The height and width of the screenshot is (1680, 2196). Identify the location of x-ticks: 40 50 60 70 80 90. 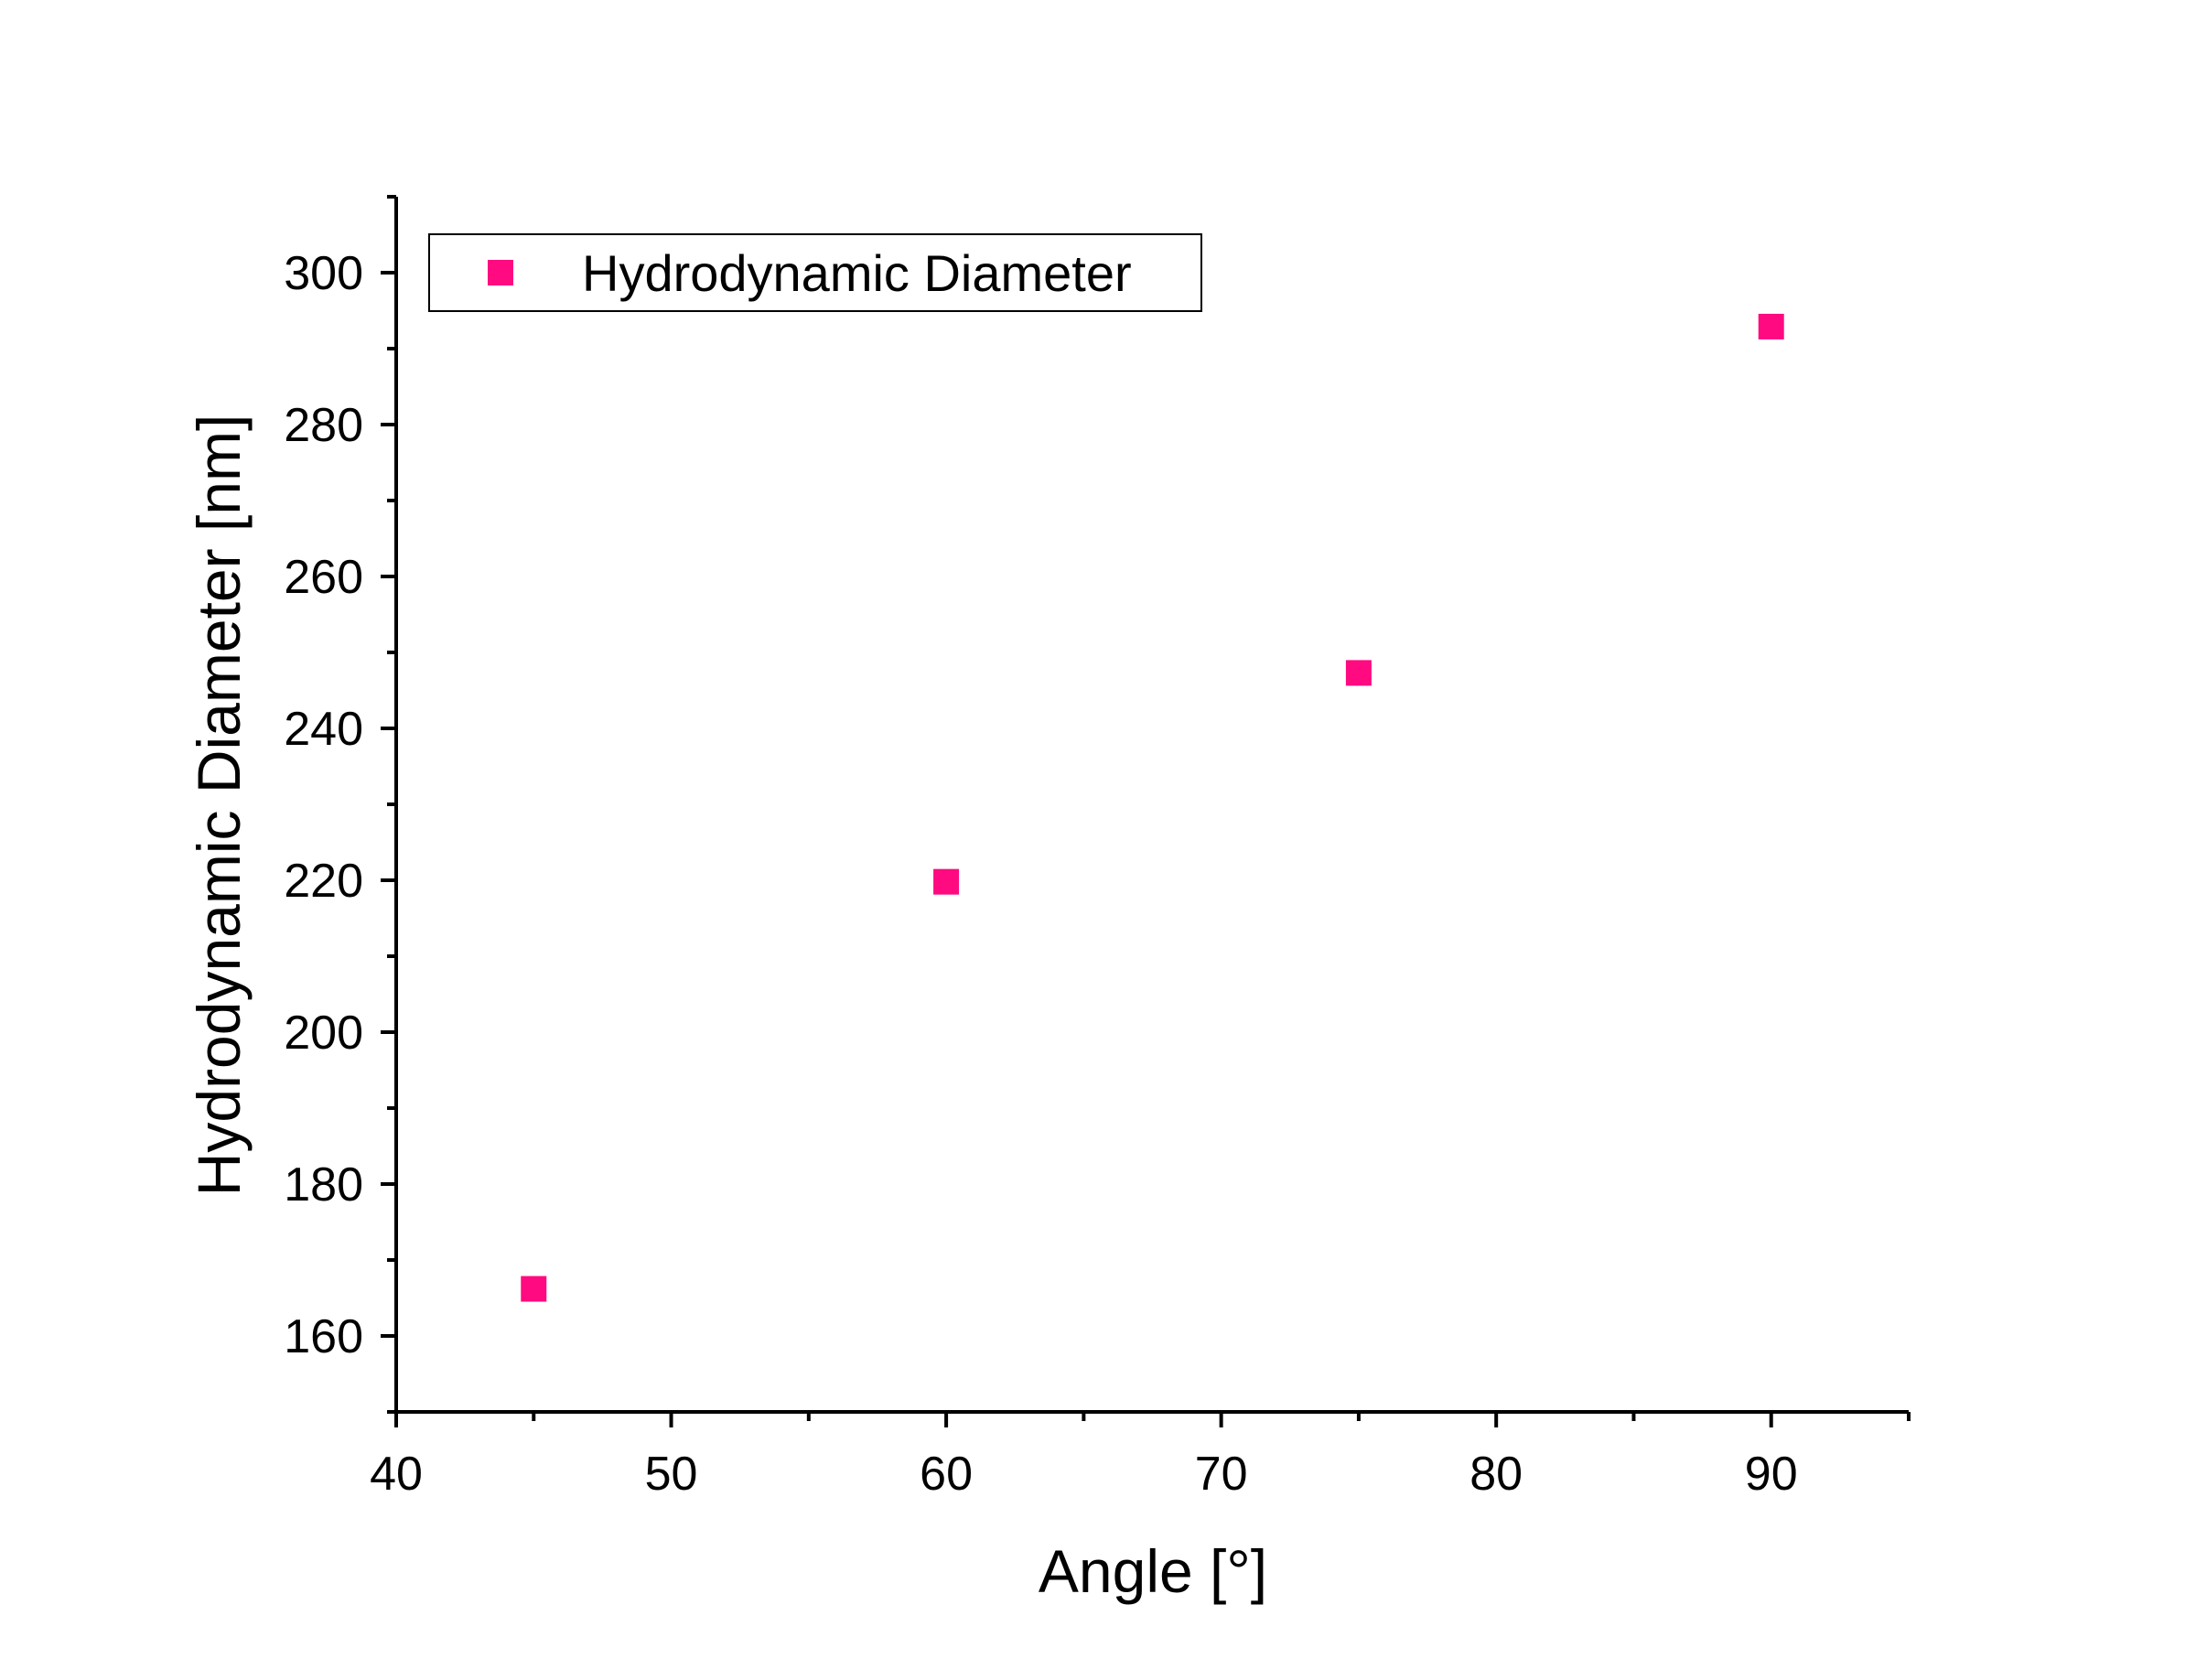
(1141, 1456).